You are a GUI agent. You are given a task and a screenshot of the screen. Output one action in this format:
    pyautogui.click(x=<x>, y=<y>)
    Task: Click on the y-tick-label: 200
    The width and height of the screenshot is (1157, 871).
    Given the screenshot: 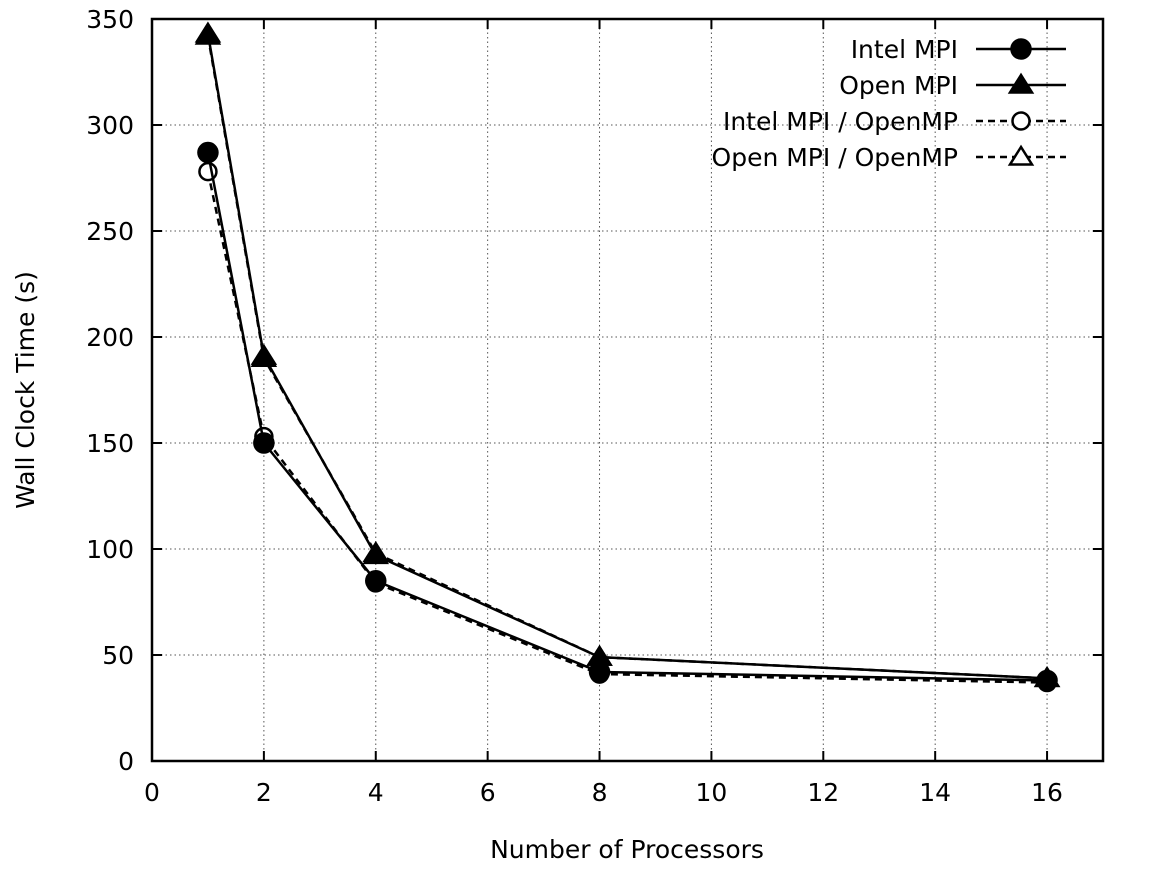 What is the action you would take?
    pyautogui.click(x=110, y=337)
    